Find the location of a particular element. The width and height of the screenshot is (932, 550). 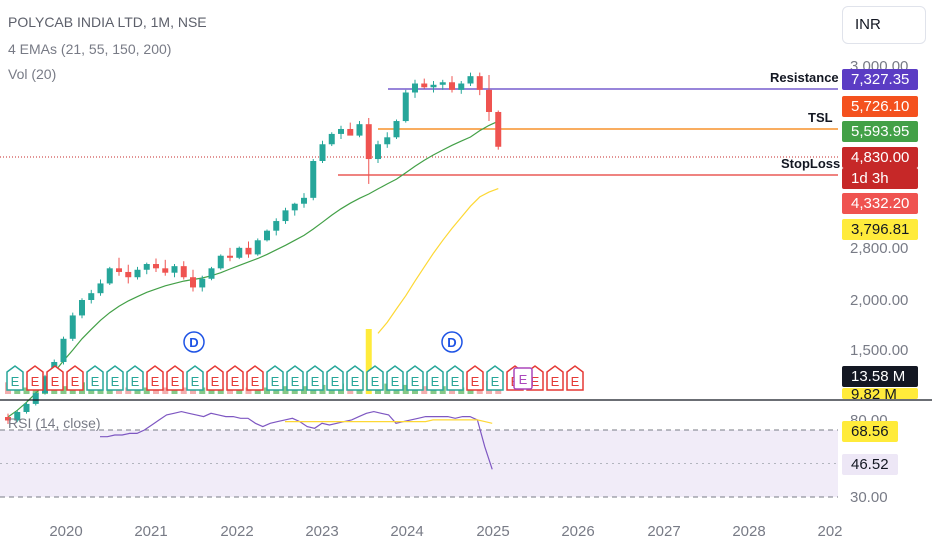

stoploss-label: StopLoss is located at coordinates (811, 163).